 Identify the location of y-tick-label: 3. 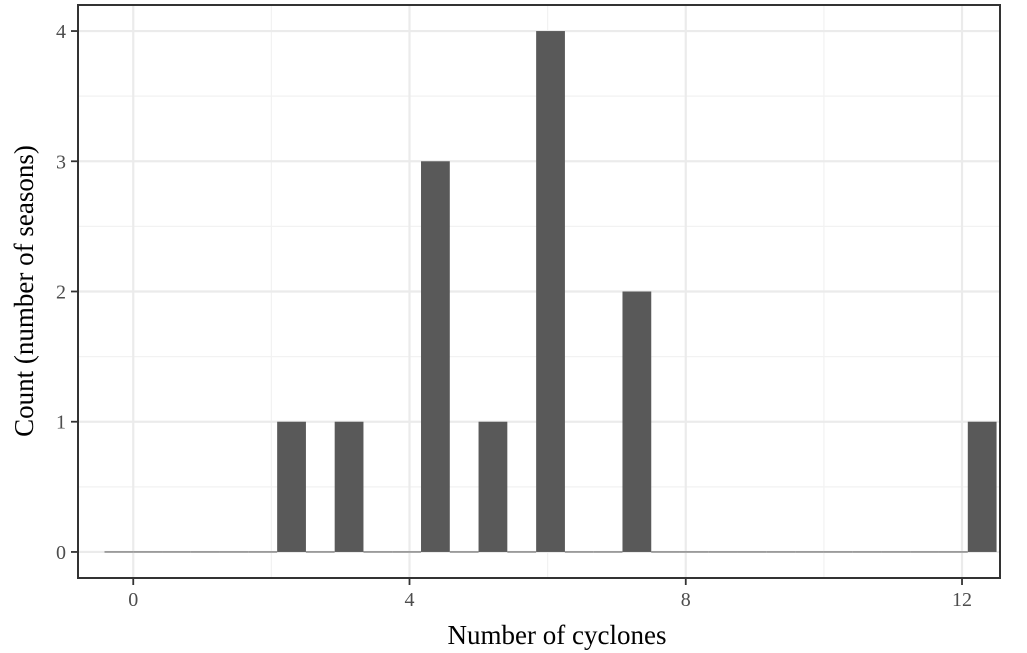
(61, 162).